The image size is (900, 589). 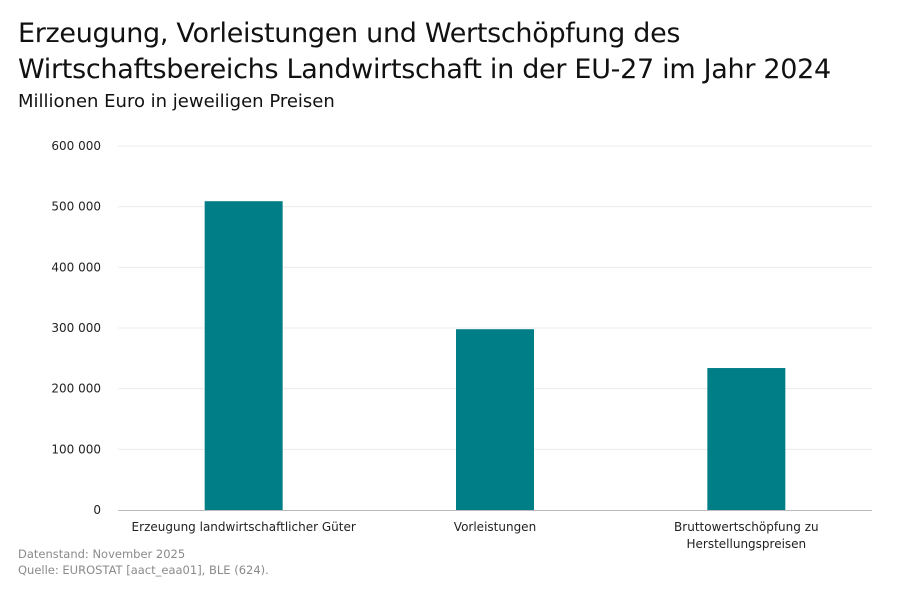 I want to click on y-tick-label: 300 000, so click(x=76, y=328).